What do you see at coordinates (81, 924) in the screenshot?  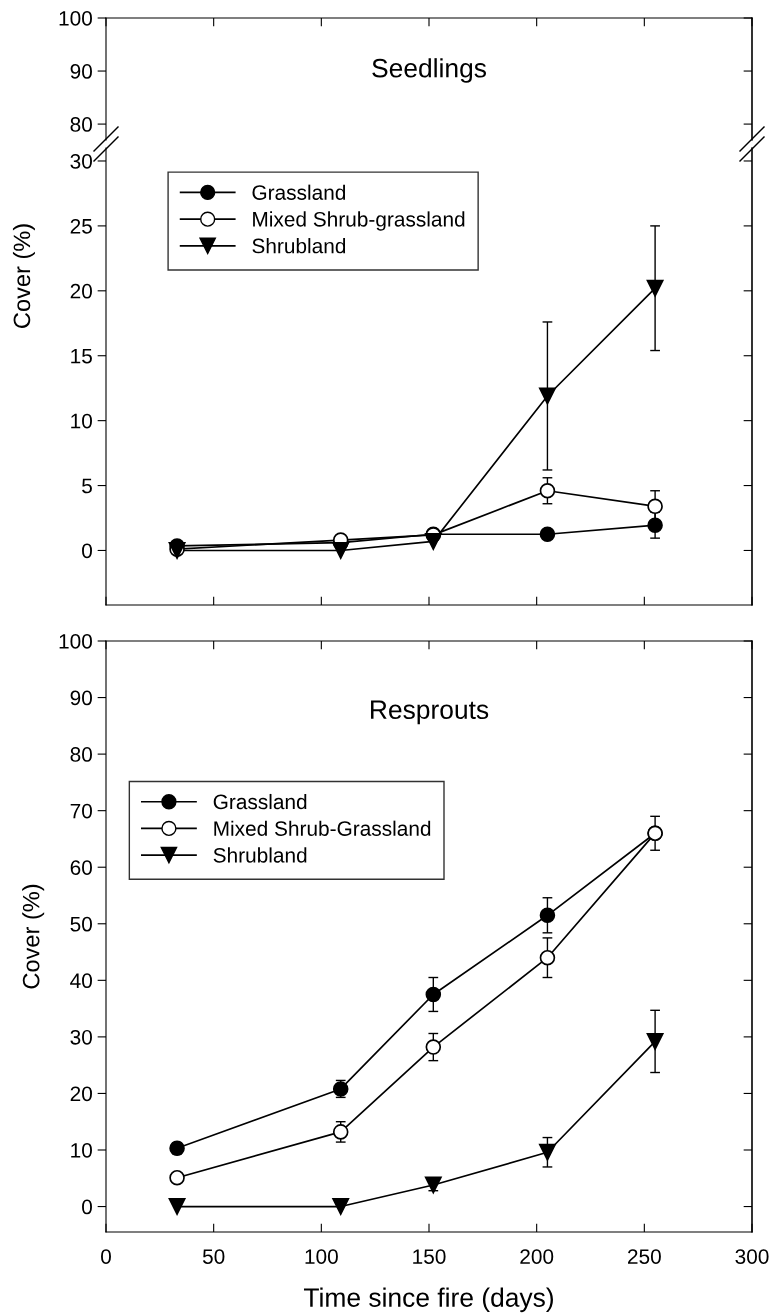 I see `y-tick-label: 50` at bounding box center [81, 924].